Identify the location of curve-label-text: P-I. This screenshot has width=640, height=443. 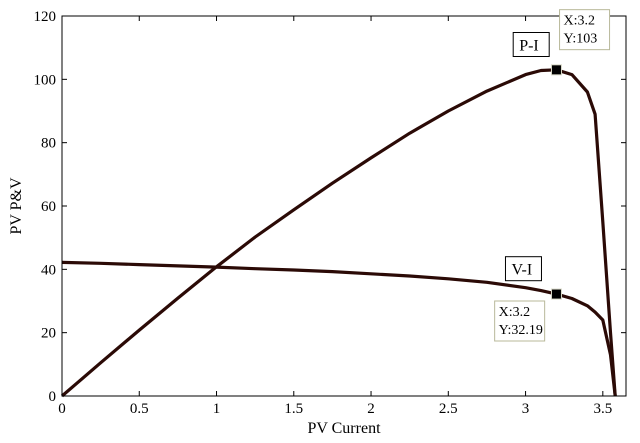
(529, 46).